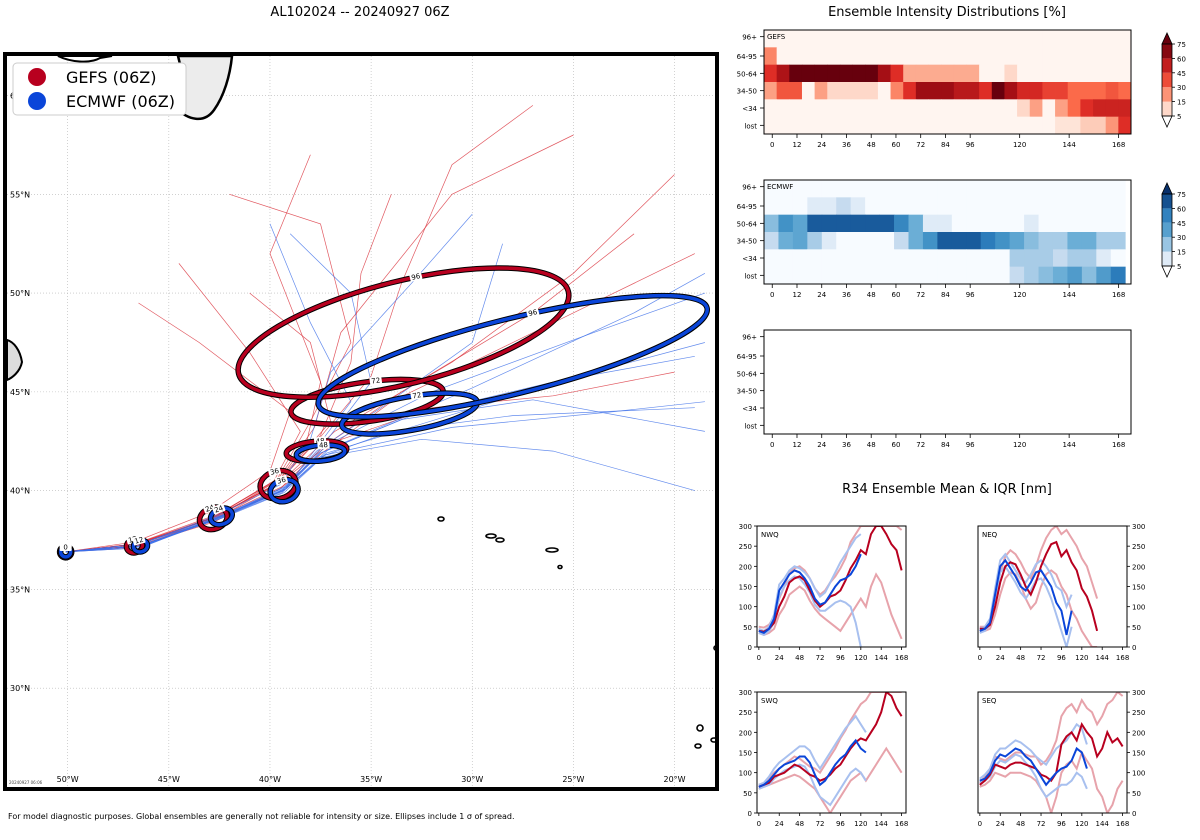 This screenshot has width=1200, height=840. Describe the element at coordinates (552, 550) in the screenshot. I see `island-coast` at that location.